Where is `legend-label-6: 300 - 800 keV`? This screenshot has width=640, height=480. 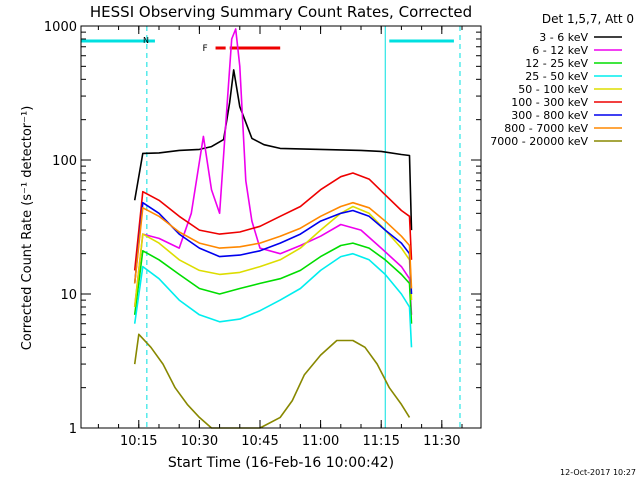
legend-label-6: 300 - 800 keV is located at coordinates (549, 115).